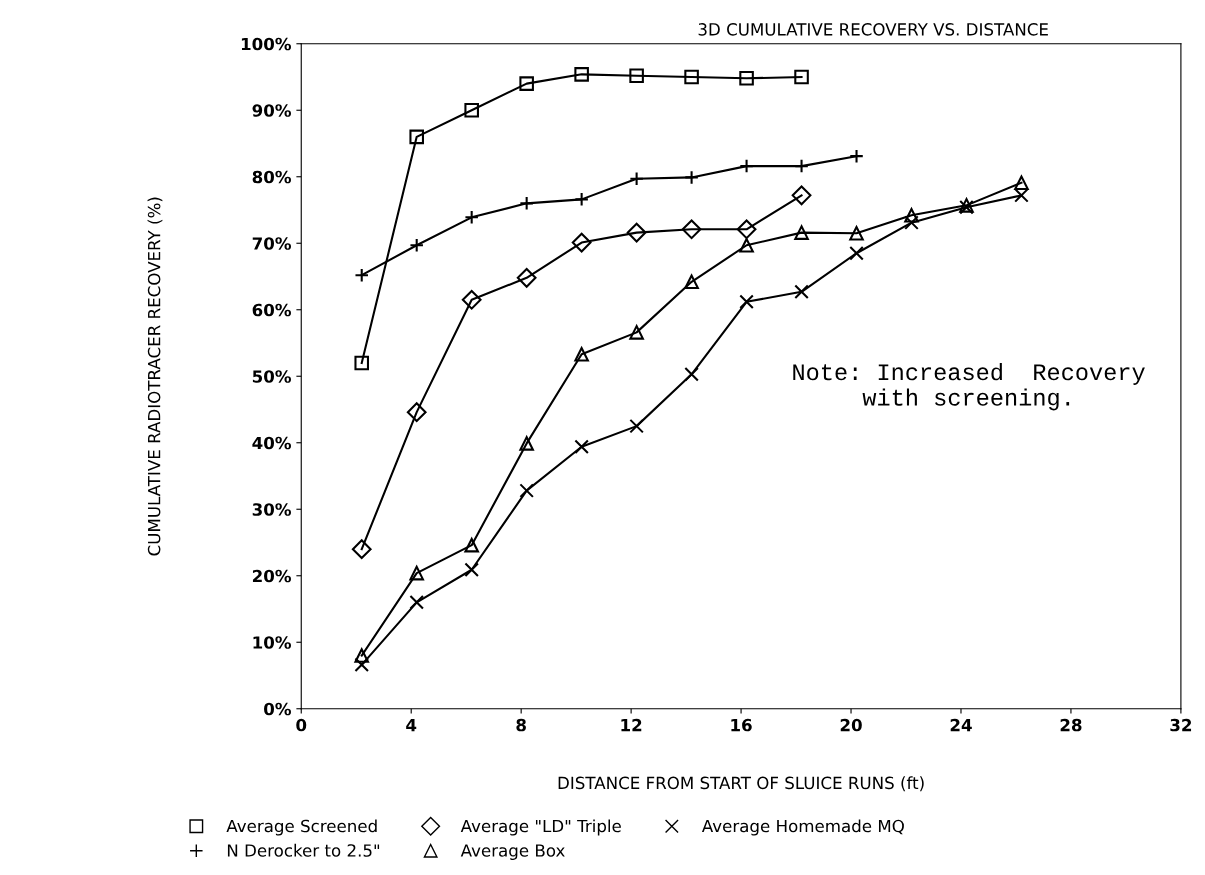 This screenshot has width=1205, height=875. What do you see at coordinates (1071, 725) in the screenshot?
I see `x-tick-label: 28` at bounding box center [1071, 725].